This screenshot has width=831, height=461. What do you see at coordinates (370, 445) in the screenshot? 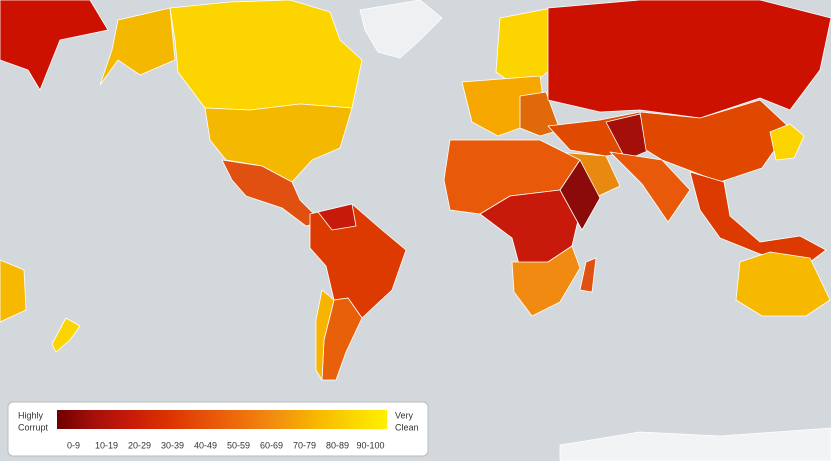
I see `legend-bin-label: 90-100` at bounding box center [370, 445].